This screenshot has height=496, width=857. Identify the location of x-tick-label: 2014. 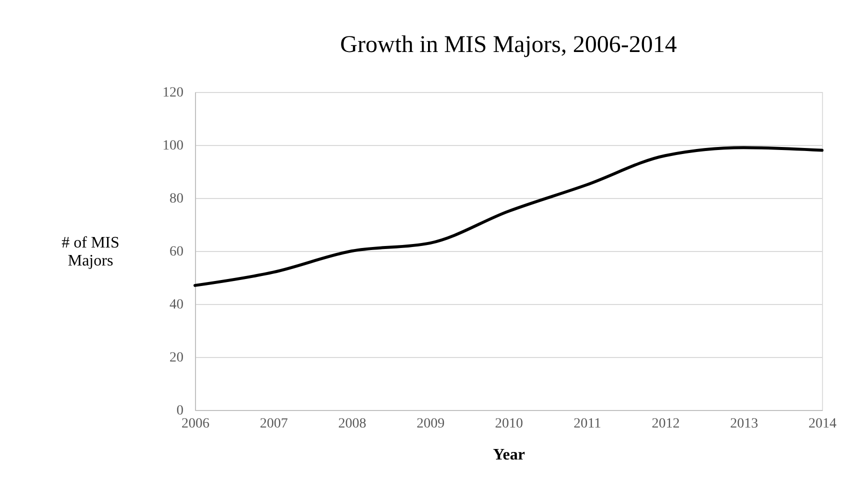
(822, 424).